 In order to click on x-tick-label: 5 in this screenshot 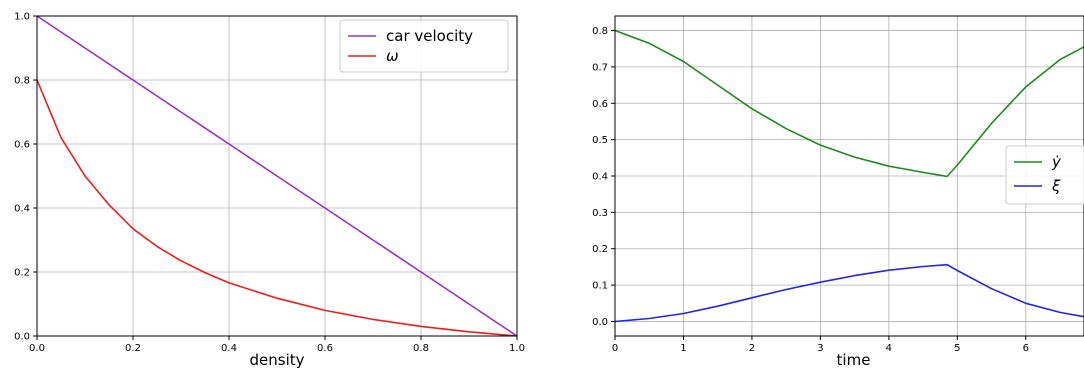, I will do `click(957, 348)`.